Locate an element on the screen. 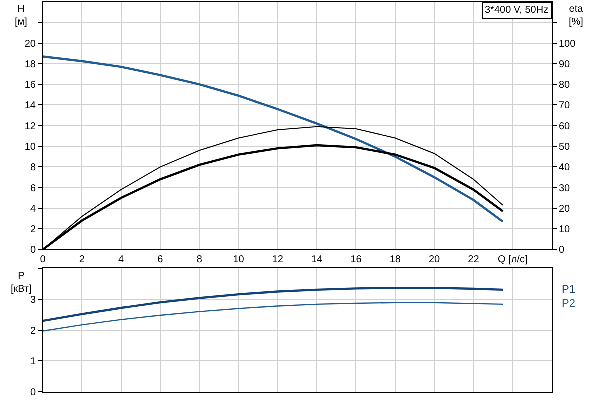  x-tick-label: 20 is located at coordinates (434, 260).